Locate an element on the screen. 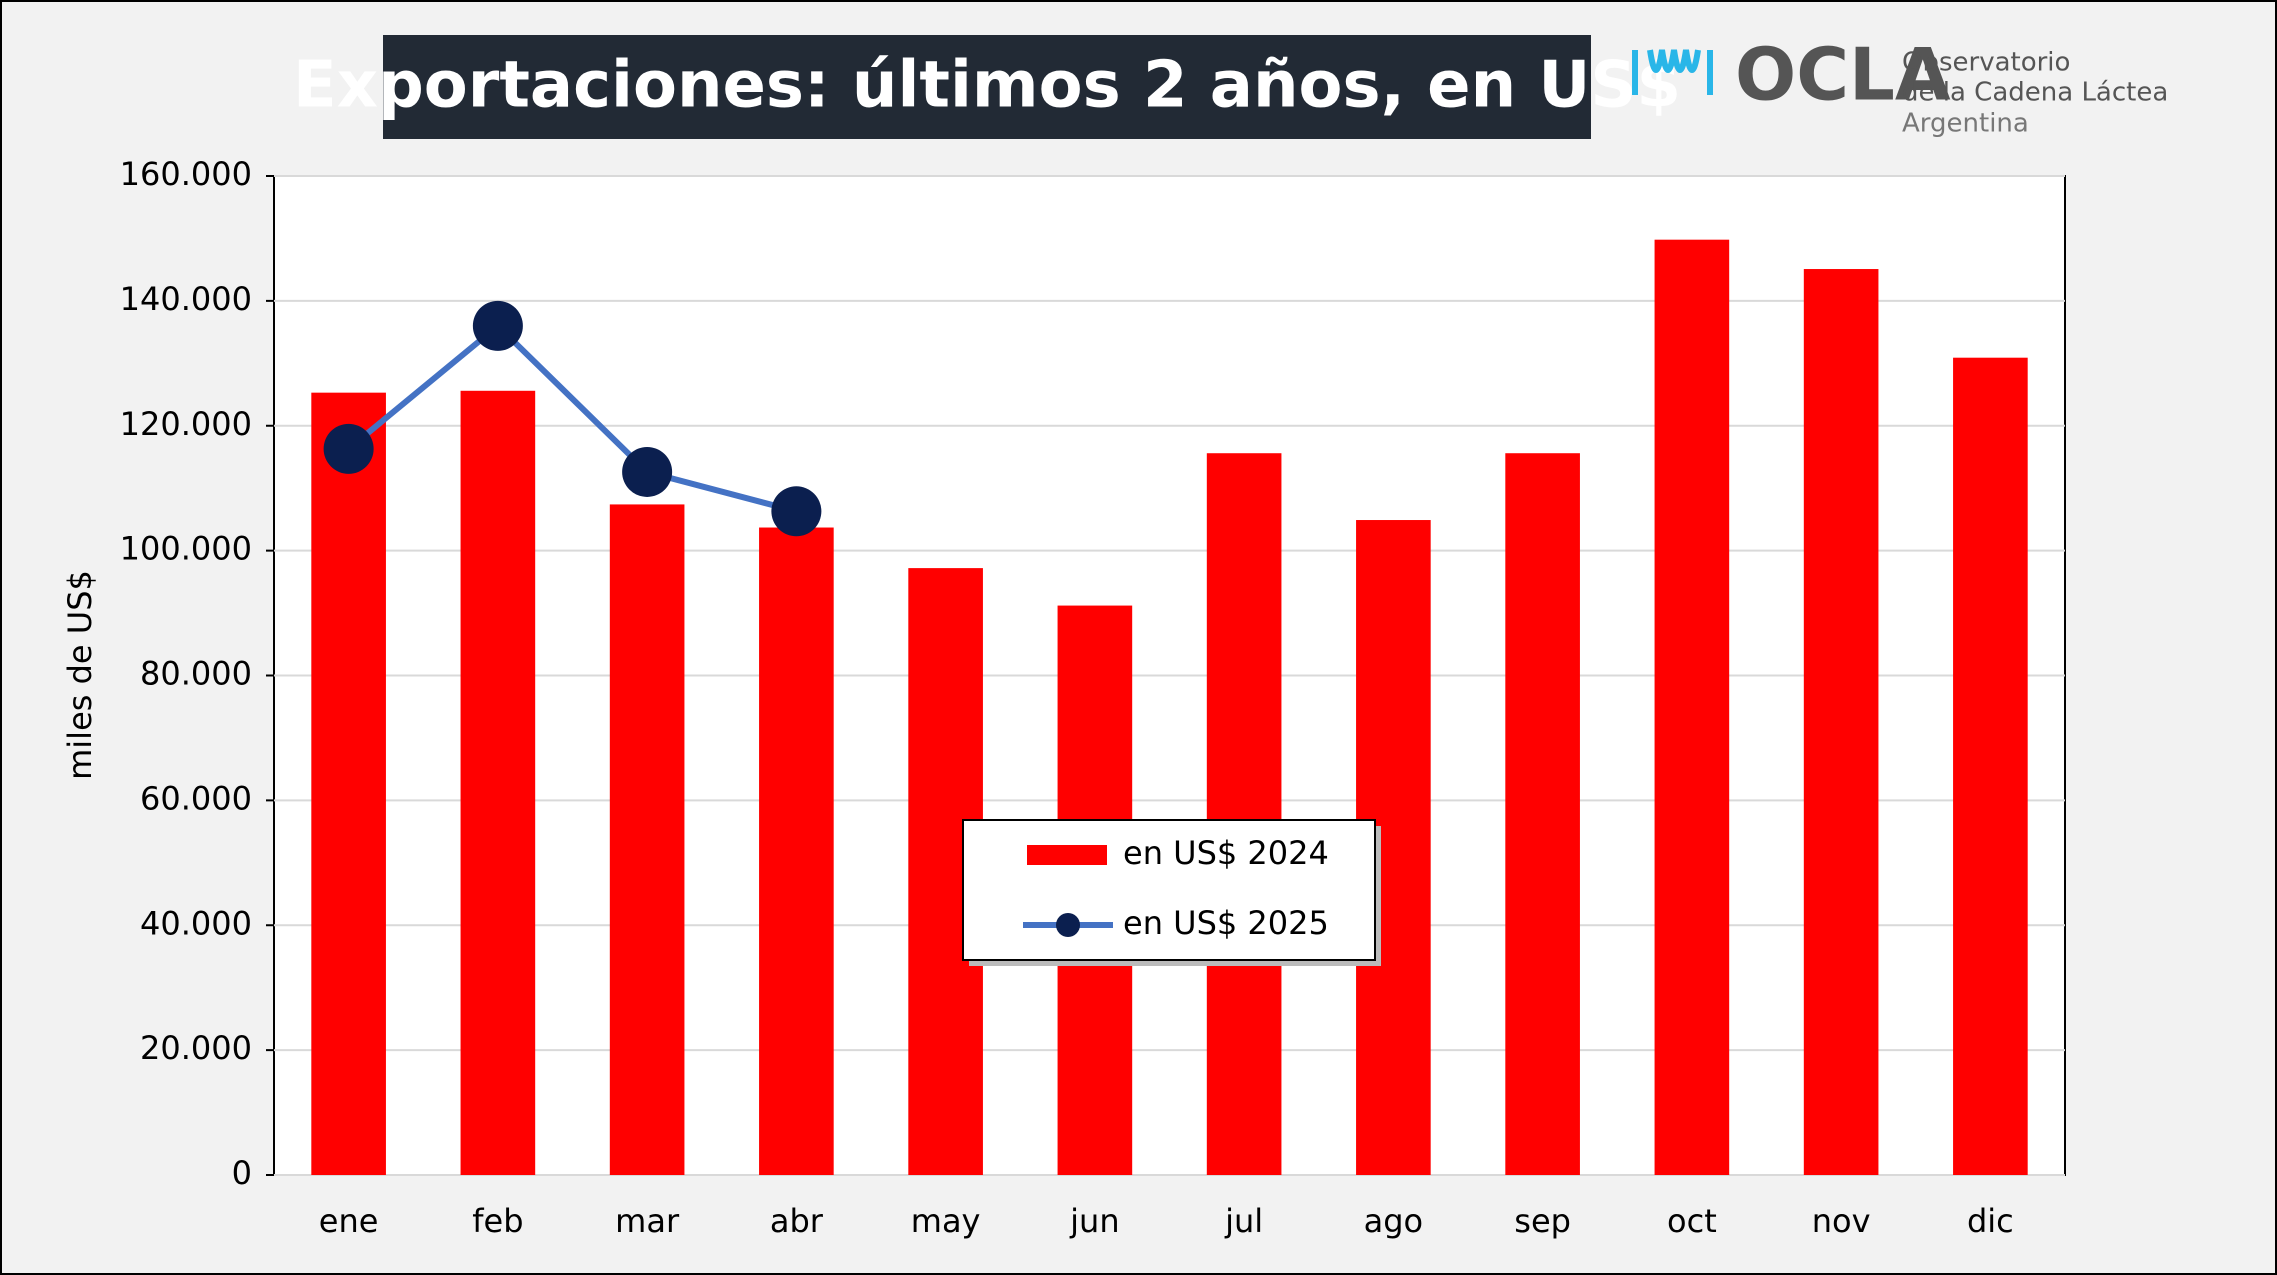  x-tick-label: ago is located at coordinates (1394, 1221).